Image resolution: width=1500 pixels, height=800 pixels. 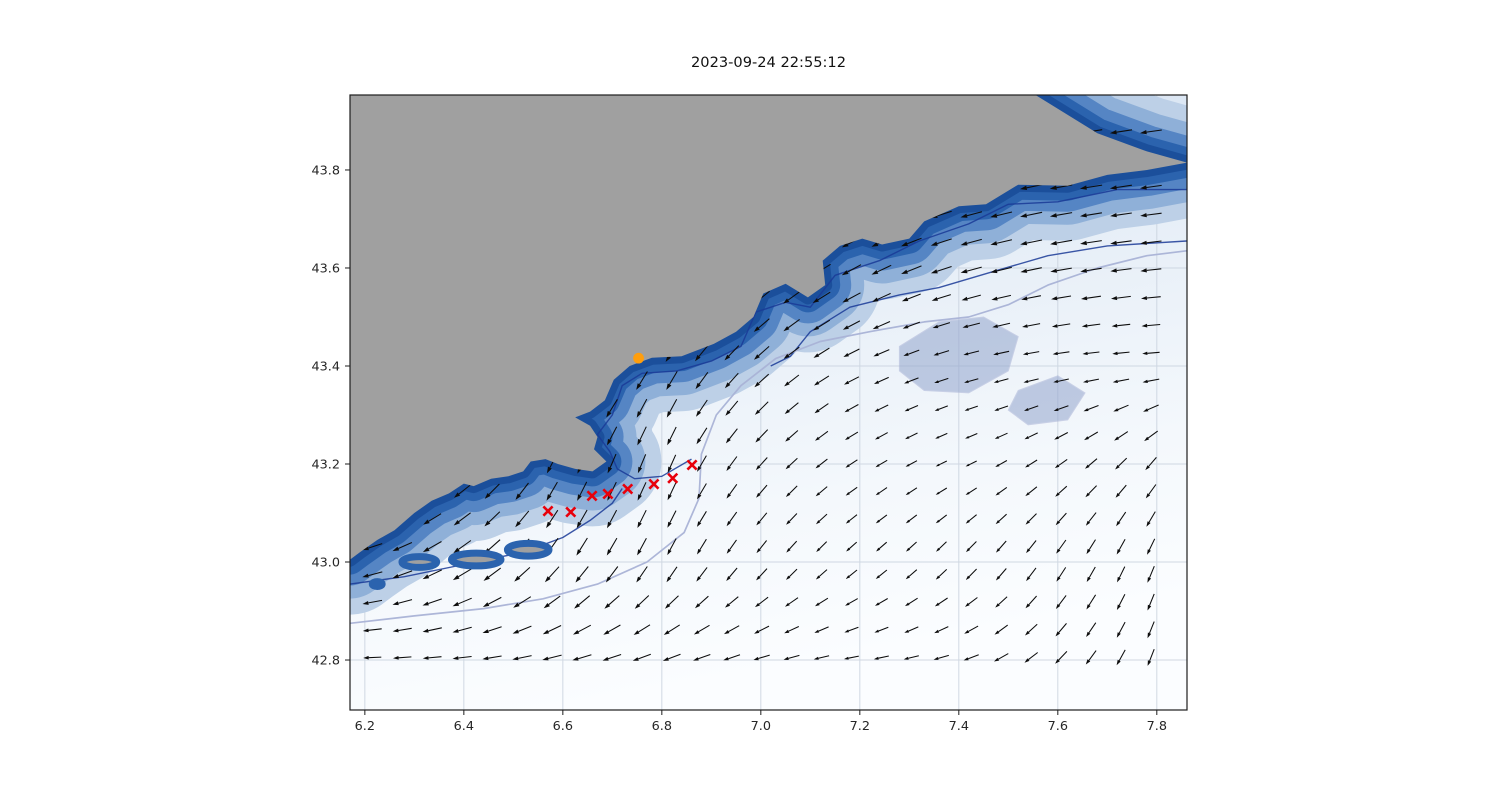 I want to click on release-point-marker, so click(x=638, y=358).